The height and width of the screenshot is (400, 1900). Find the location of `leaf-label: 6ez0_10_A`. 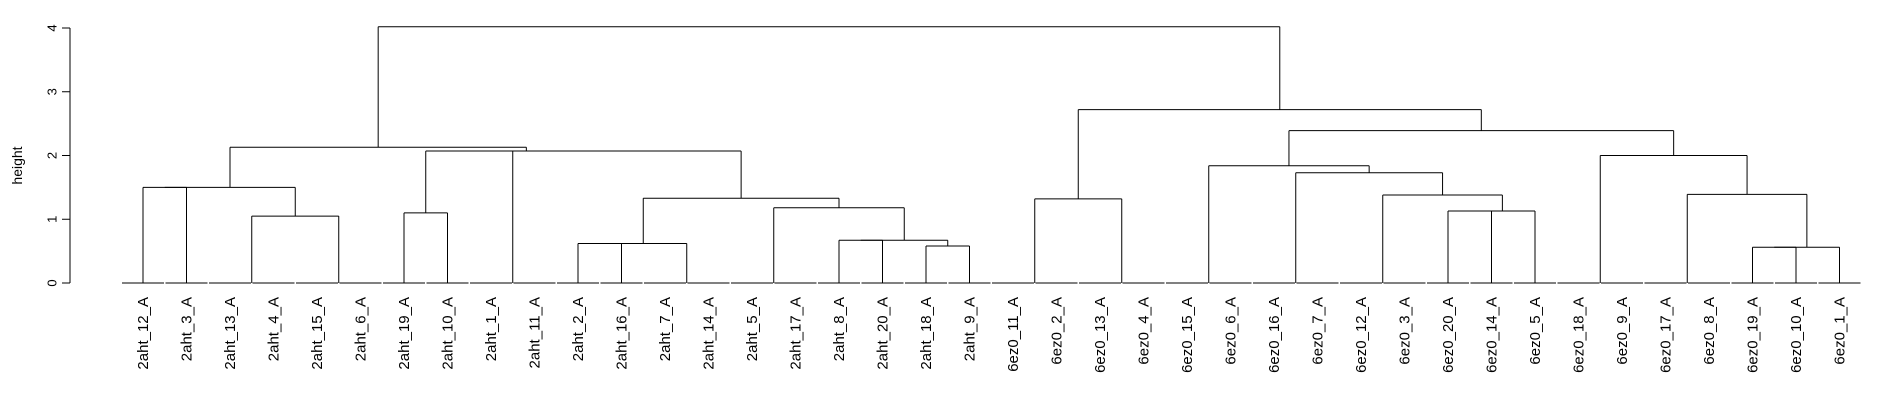

leaf-label: 6ez0_10_A is located at coordinates (1796, 335).